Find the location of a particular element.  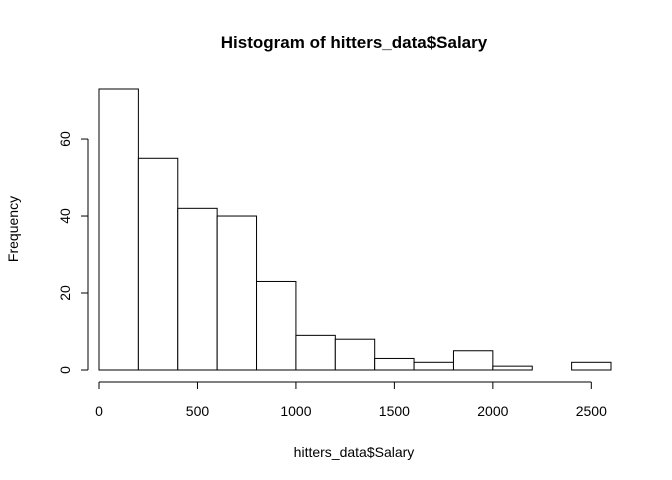

y-axis-label: Frequency is located at coordinates (13, 229).